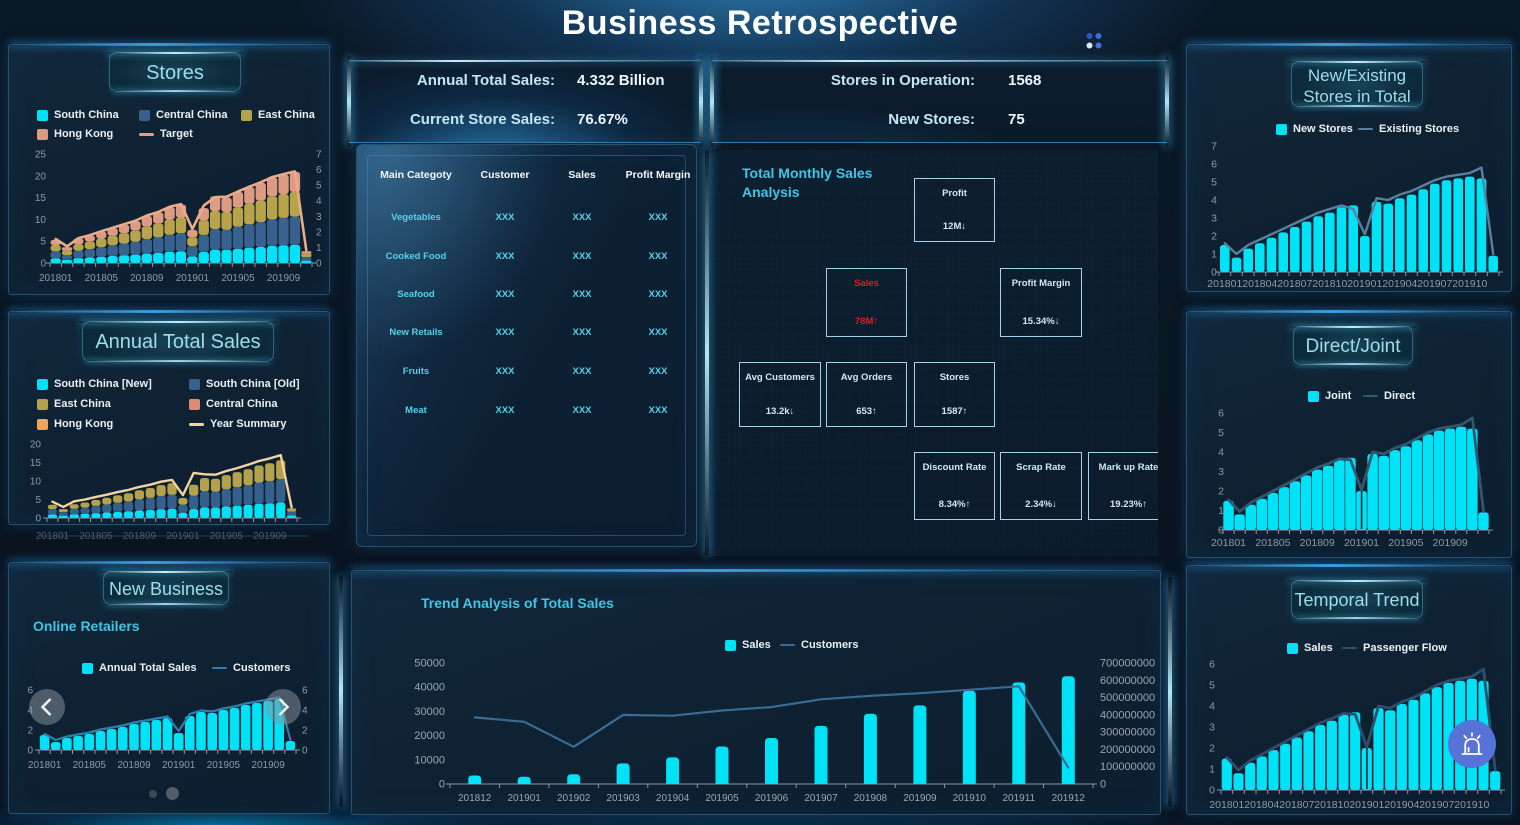 The height and width of the screenshot is (825, 1520). What do you see at coordinates (1261, 805) in the screenshot?
I see `svg-text: 201804` at bounding box center [1261, 805].